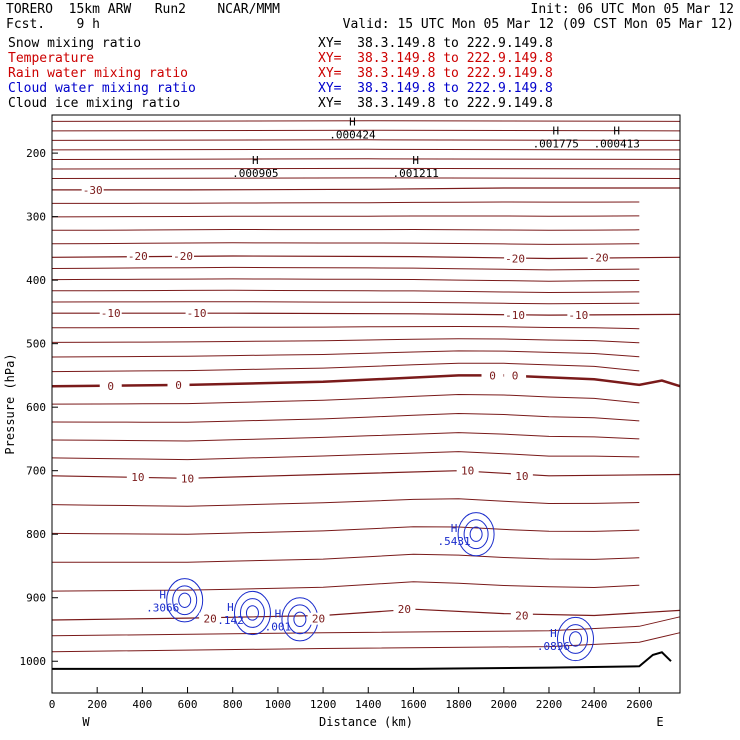 This screenshot has width=740, height=740. Describe the element at coordinates (33, 661) in the screenshot. I see `y-tick-label: 1000` at that location.